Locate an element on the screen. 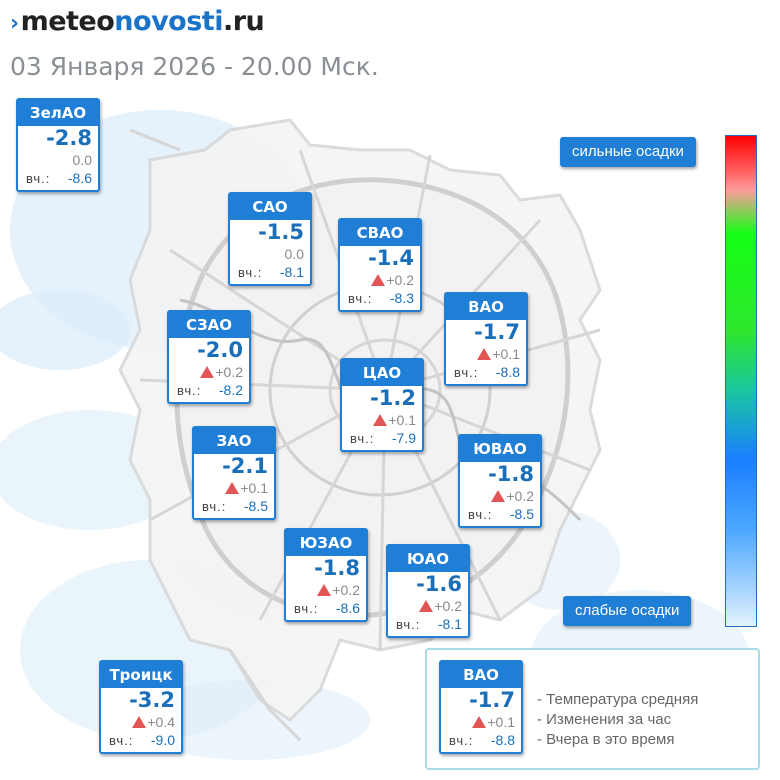  district-card-yuvao: ЮВАО -1.8 +0.2 вч.: -8.5 is located at coordinates (500, 481).